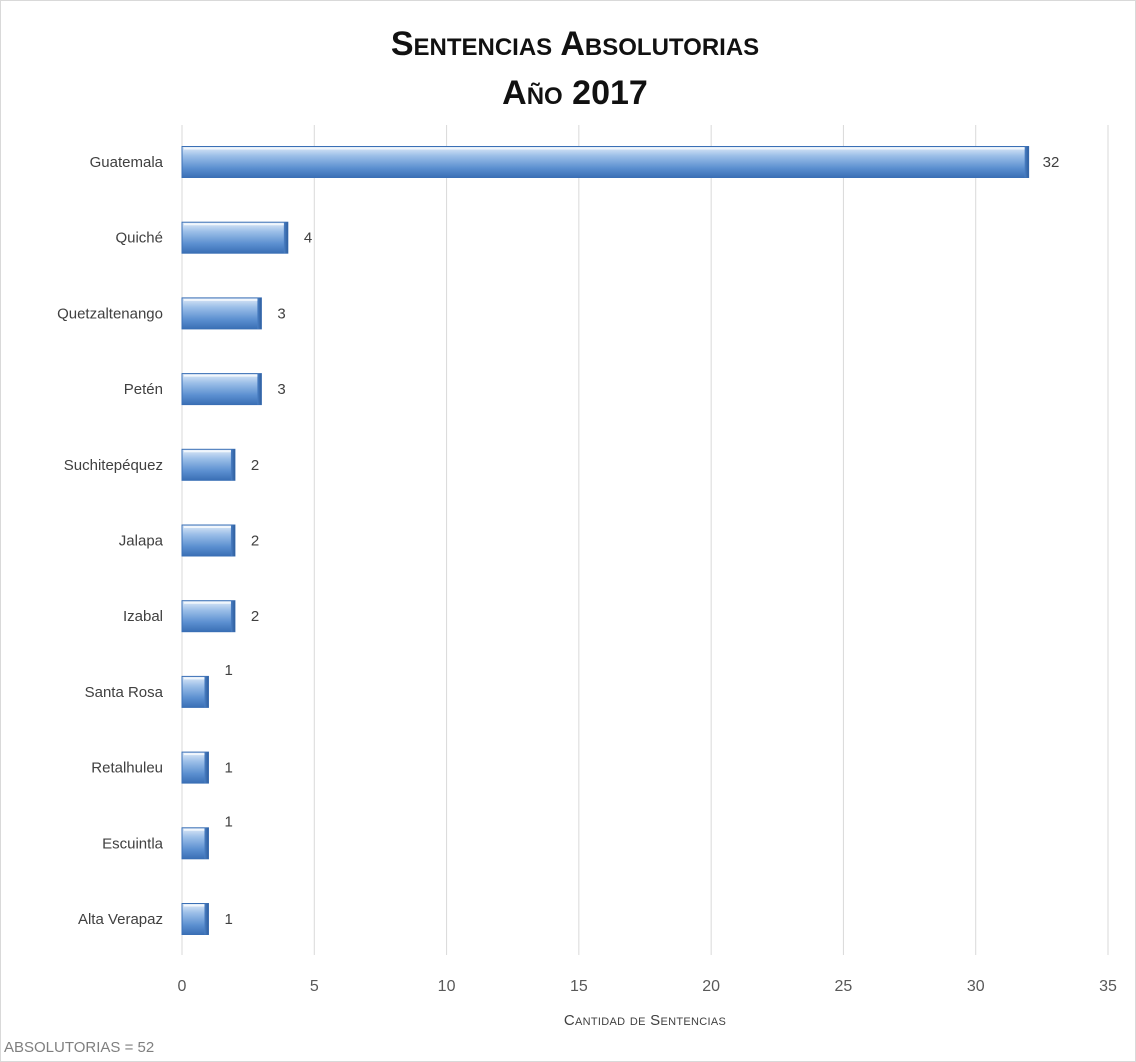 This screenshot has height=1062, width=1136. What do you see at coordinates (133, 843) in the screenshot?
I see `category-label: Escuintla` at bounding box center [133, 843].